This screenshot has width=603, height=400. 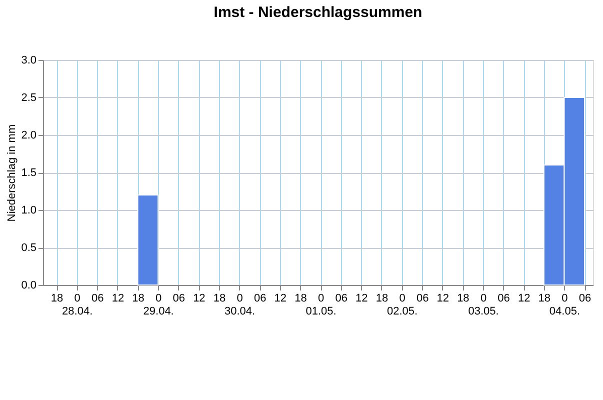 What do you see at coordinates (28, 210) in the screenshot?
I see `y-tick-label: 1.0` at bounding box center [28, 210].